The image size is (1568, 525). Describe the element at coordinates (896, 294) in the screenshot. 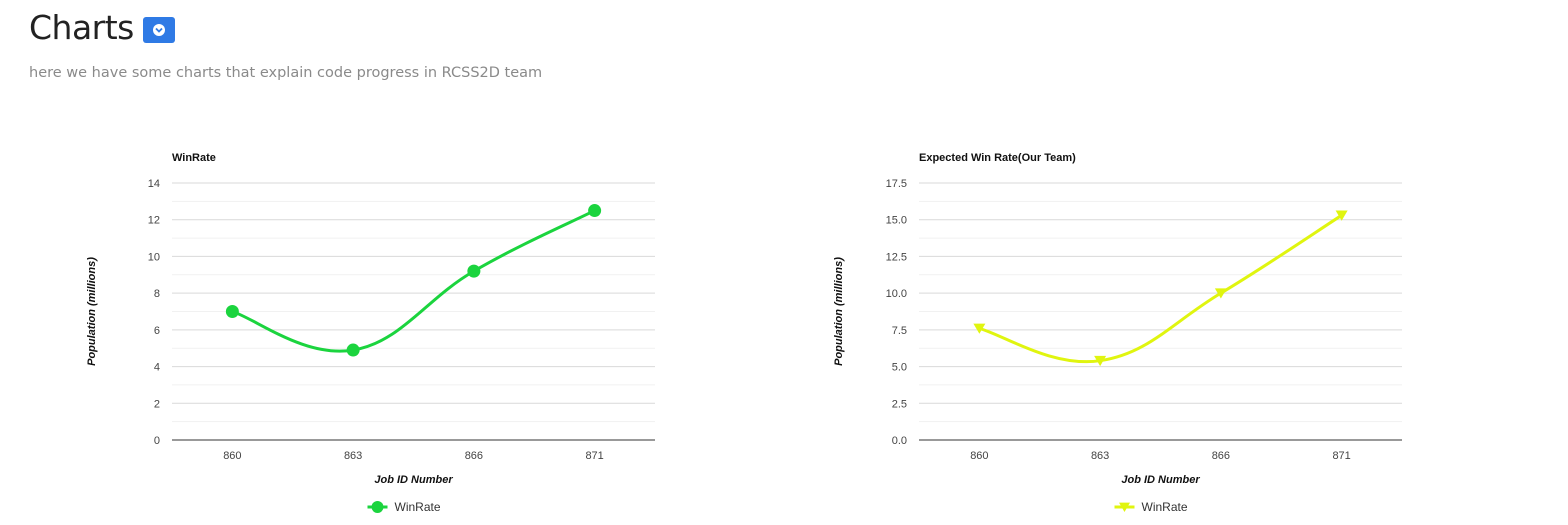

I see `y-tick-label: 10.0` at that location.